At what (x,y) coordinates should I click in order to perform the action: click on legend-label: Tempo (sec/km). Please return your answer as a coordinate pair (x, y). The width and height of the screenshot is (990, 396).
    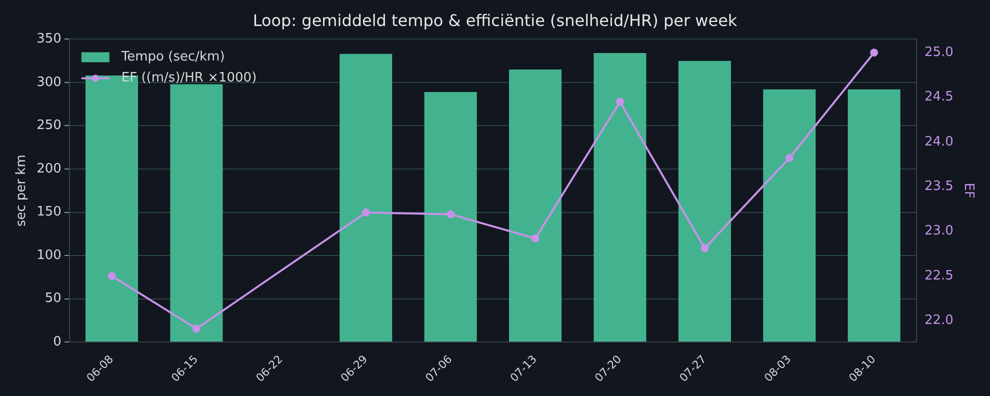
    Looking at the image, I should click on (172, 57).